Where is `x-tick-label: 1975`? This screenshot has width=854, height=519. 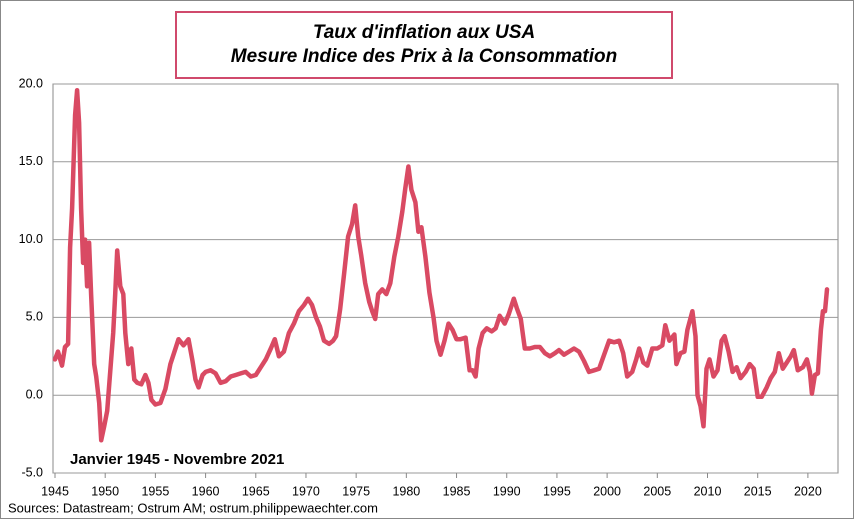 x-tick-label: 1975 is located at coordinates (356, 491).